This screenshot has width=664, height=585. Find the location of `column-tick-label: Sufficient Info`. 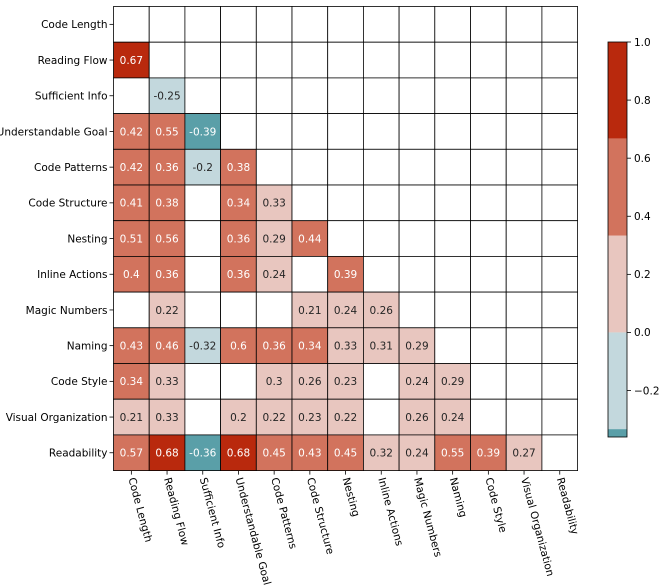

column-tick-label: Sufficient Info is located at coordinates (212, 512).